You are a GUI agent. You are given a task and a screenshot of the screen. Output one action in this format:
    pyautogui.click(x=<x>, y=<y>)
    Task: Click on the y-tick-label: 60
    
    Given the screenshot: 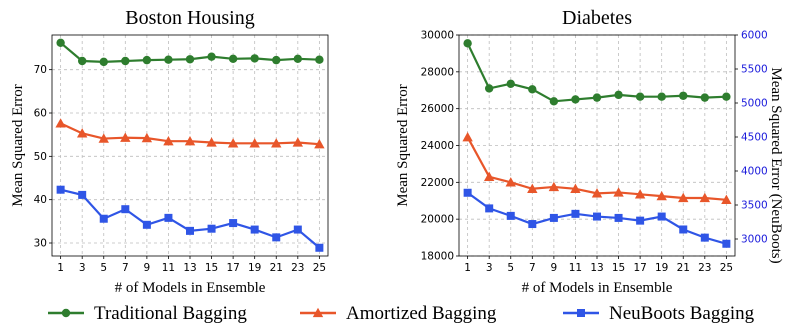 What is the action you would take?
    pyautogui.click(x=40, y=114)
    